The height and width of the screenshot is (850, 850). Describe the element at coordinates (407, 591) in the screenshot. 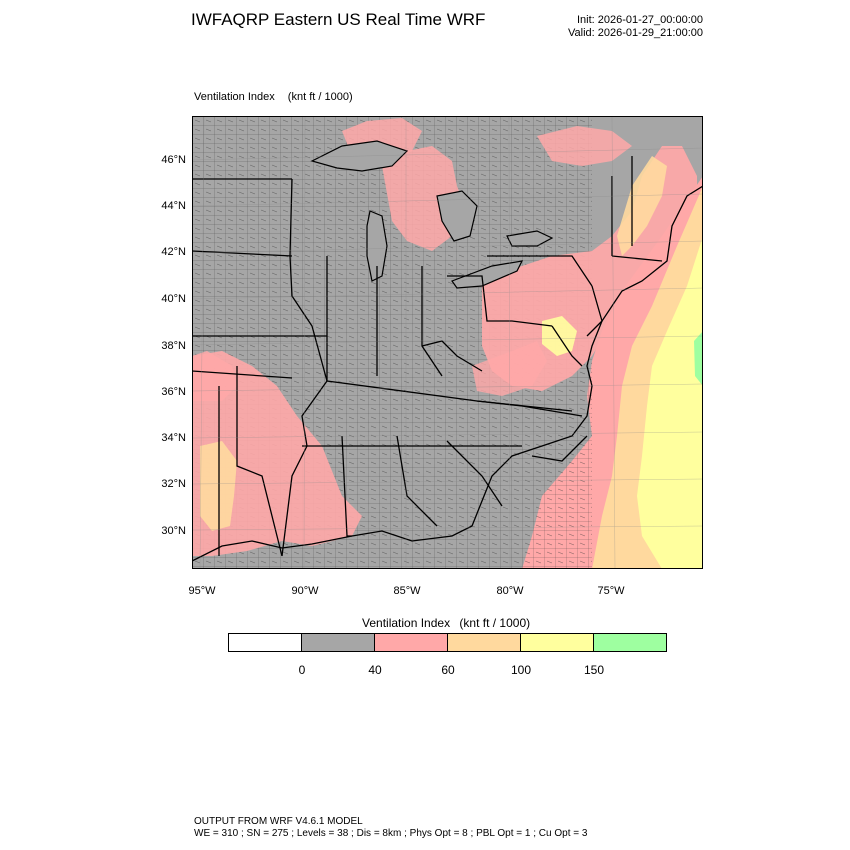

I see `lon-label: 85°W` at that location.